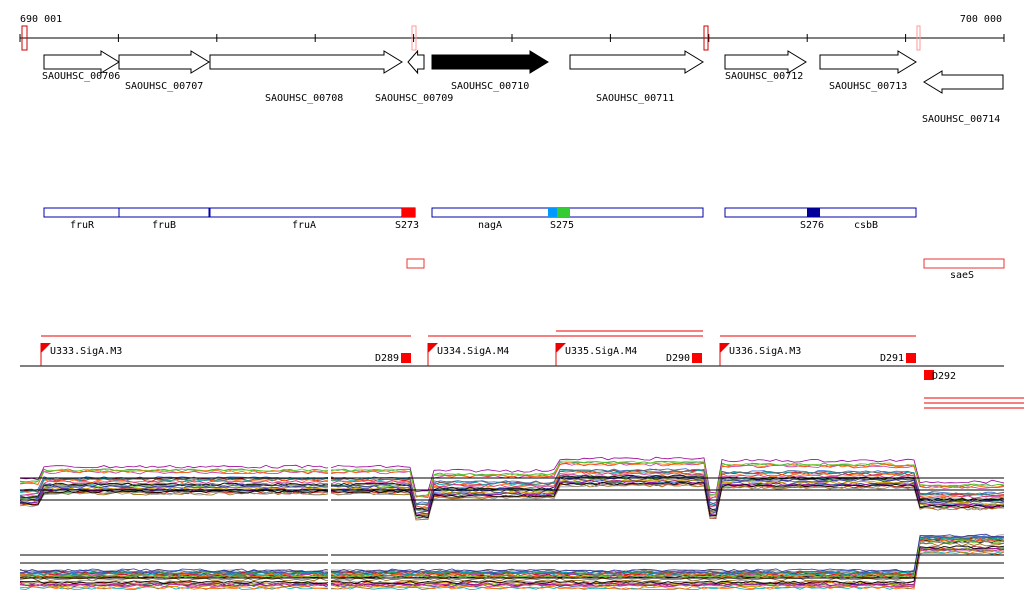  I want to click on promoter-label: U336.SigA.M3, so click(765, 351).